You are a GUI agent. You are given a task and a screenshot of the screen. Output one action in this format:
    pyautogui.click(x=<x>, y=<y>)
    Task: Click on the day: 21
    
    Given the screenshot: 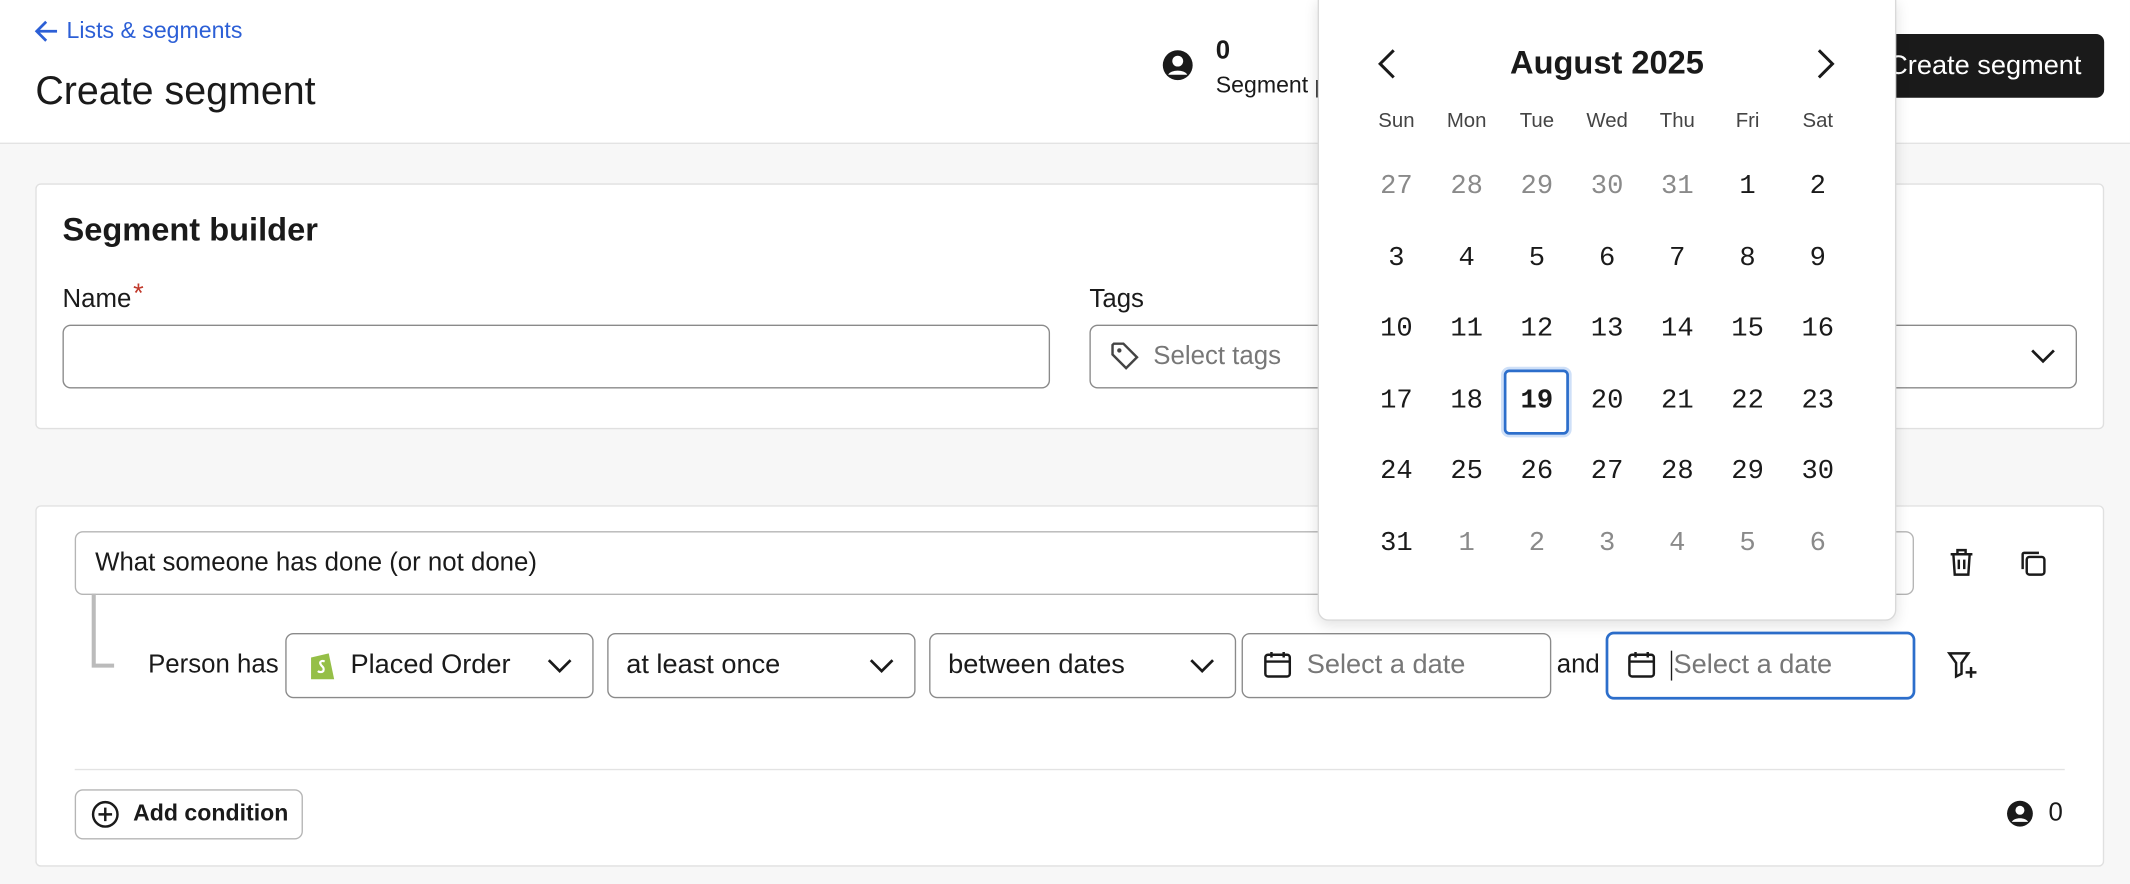 What is the action you would take?
    pyautogui.click(x=1677, y=401)
    